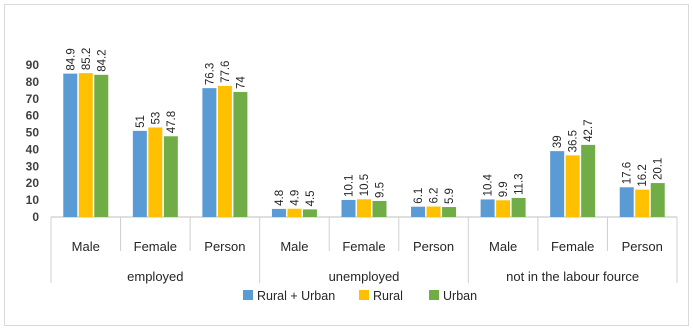 Image resolution: width=693 pixels, height=330 pixels. What do you see at coordinates (350, 186) in the screenshot?
I see `data-label: 10.1` at bounding box center [350, 186].